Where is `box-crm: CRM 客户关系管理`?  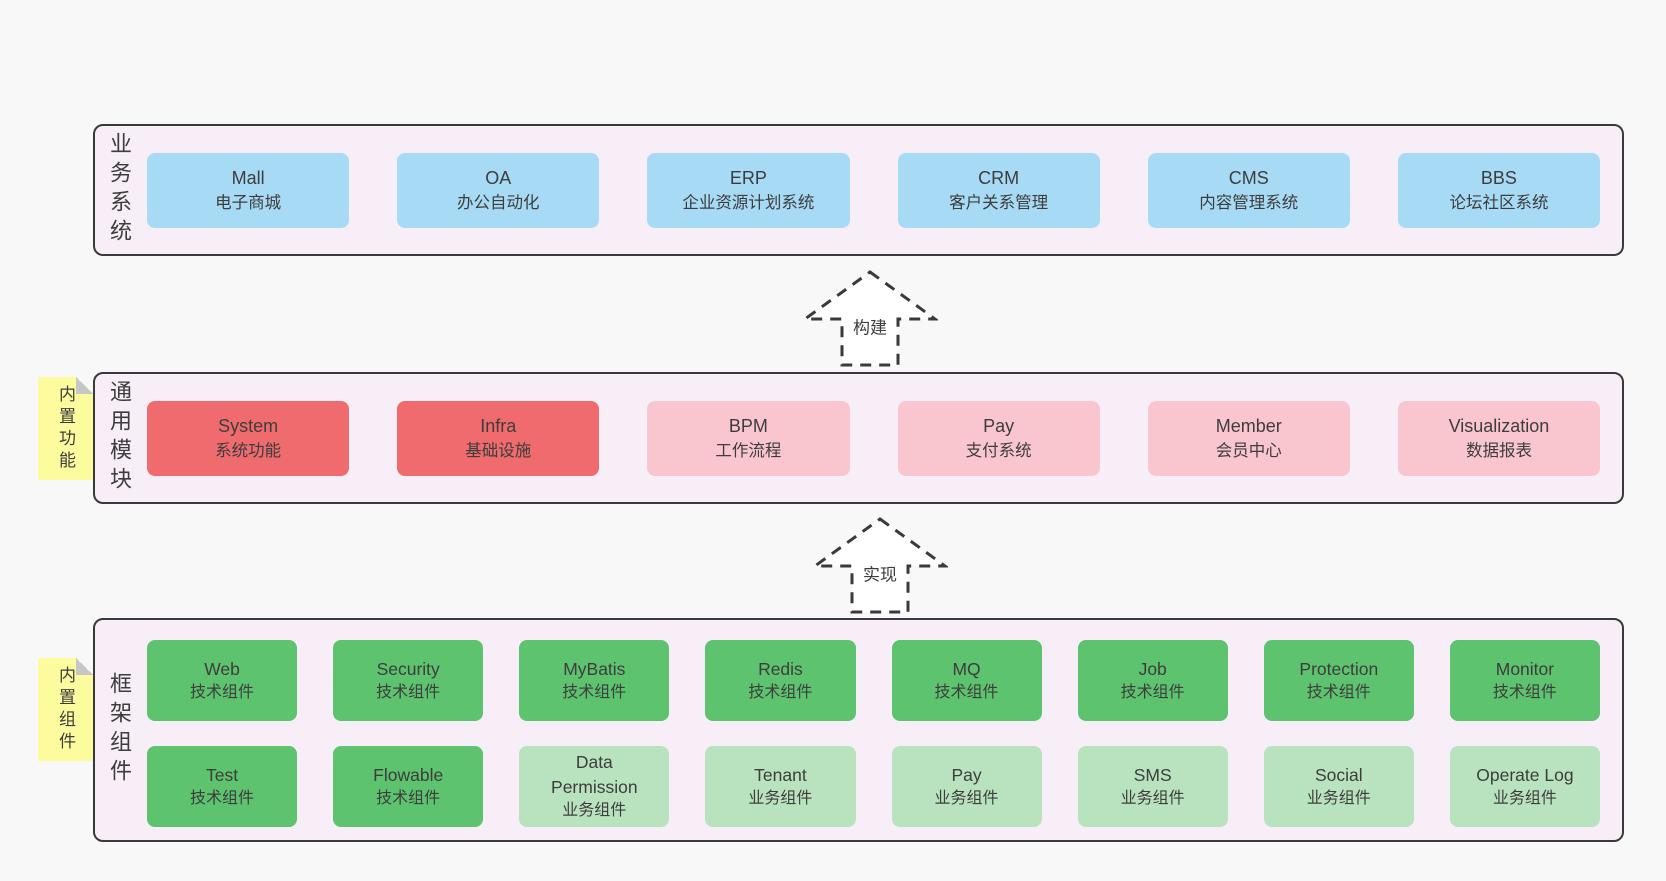
box-crm: CRM 客户关系管理 is located at coordinates (998, 190).